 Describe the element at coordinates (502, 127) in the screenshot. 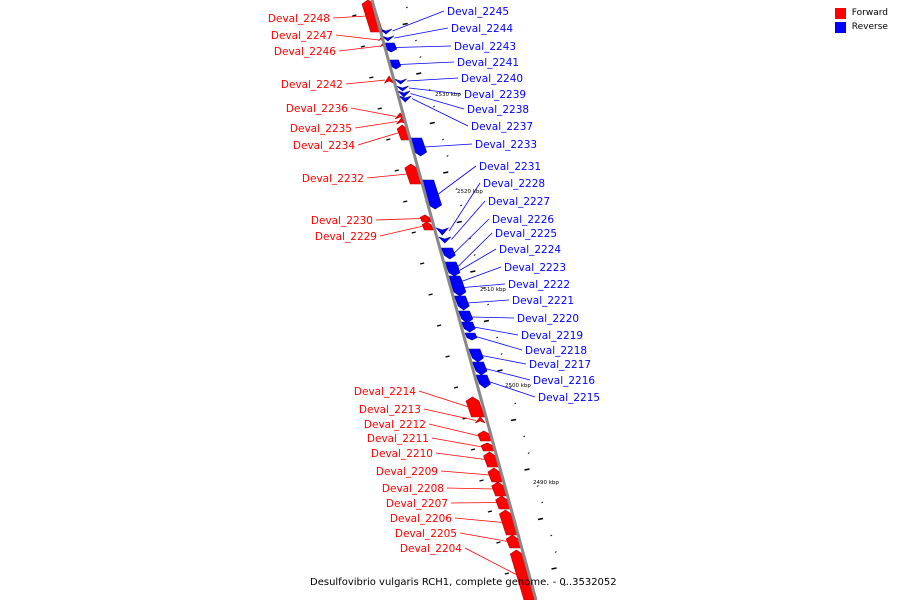

I see `gene-label: Deval_2237` at that location.